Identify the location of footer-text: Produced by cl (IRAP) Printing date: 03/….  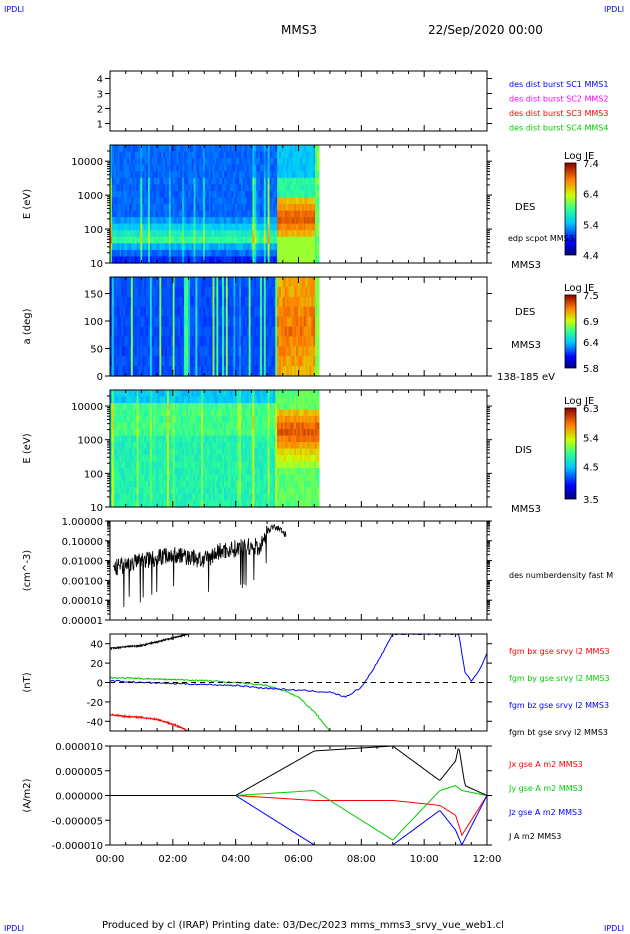
(303, 925).